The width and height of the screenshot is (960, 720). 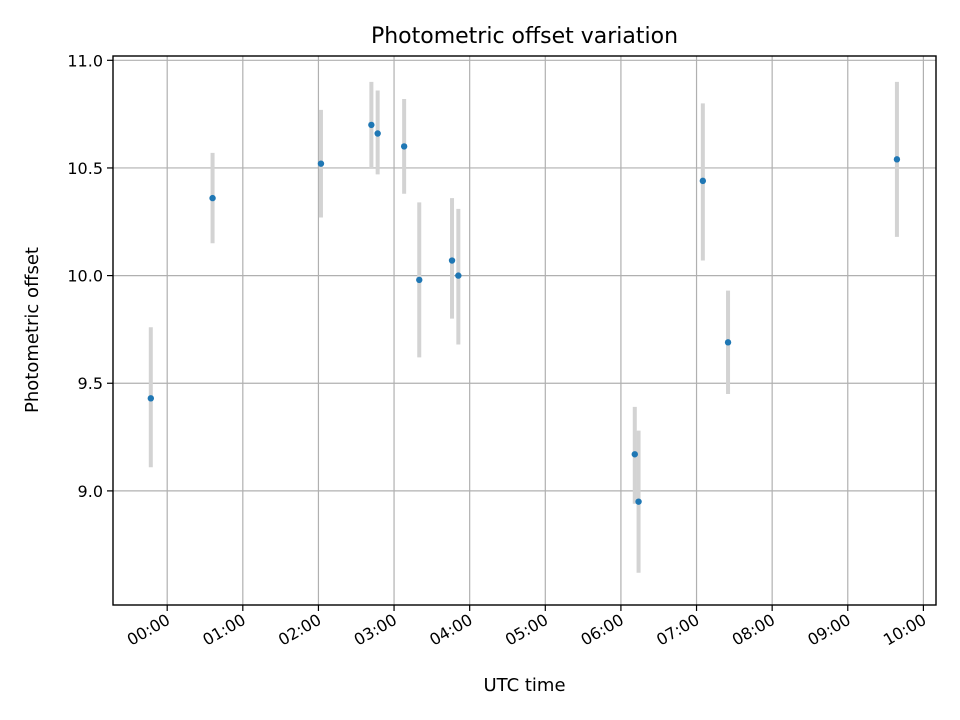 I want to click on y-axis-ticks: 9.0 9.5 10.0 10.5 11.0, so click(x=90, y=276).